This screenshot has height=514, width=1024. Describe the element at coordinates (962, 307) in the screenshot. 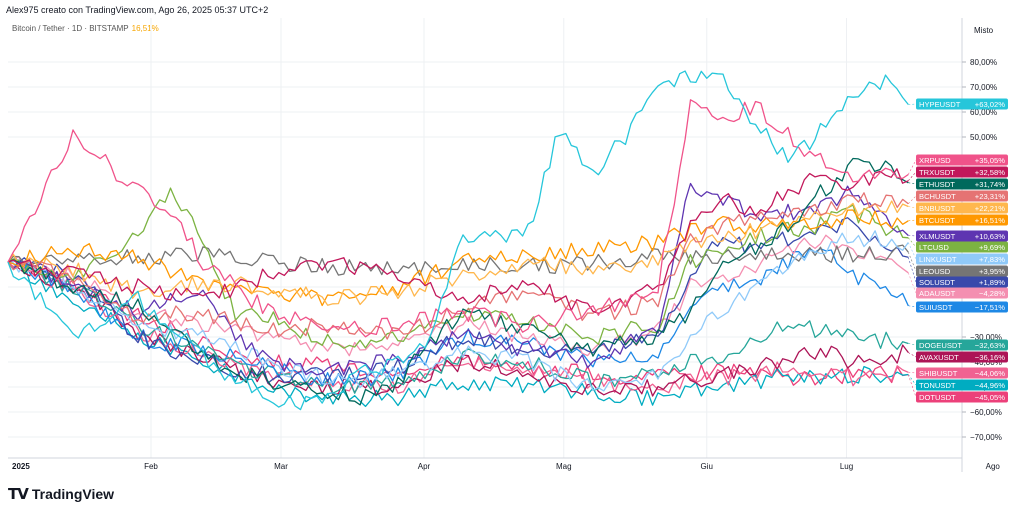

I see `series-tag-suiusdt` at that location.